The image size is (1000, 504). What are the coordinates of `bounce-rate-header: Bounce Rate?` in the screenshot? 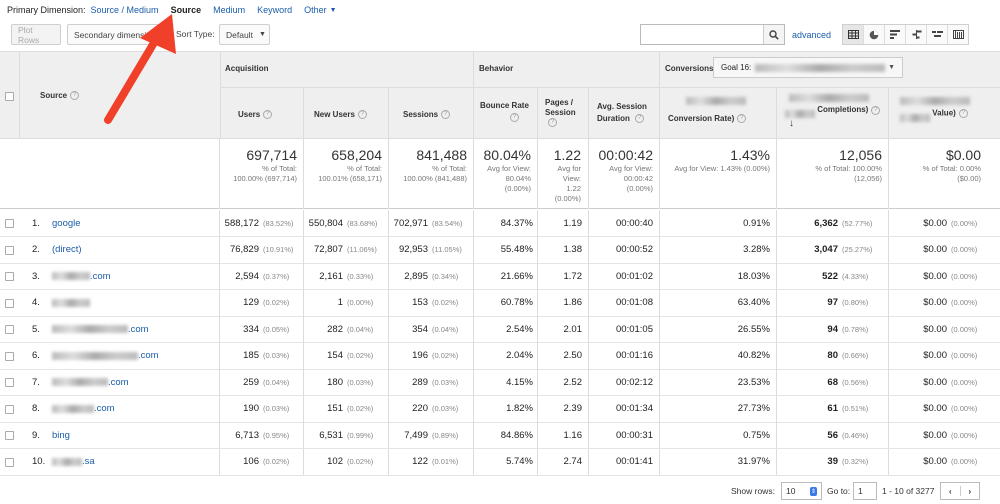 It's located at (504, 111).